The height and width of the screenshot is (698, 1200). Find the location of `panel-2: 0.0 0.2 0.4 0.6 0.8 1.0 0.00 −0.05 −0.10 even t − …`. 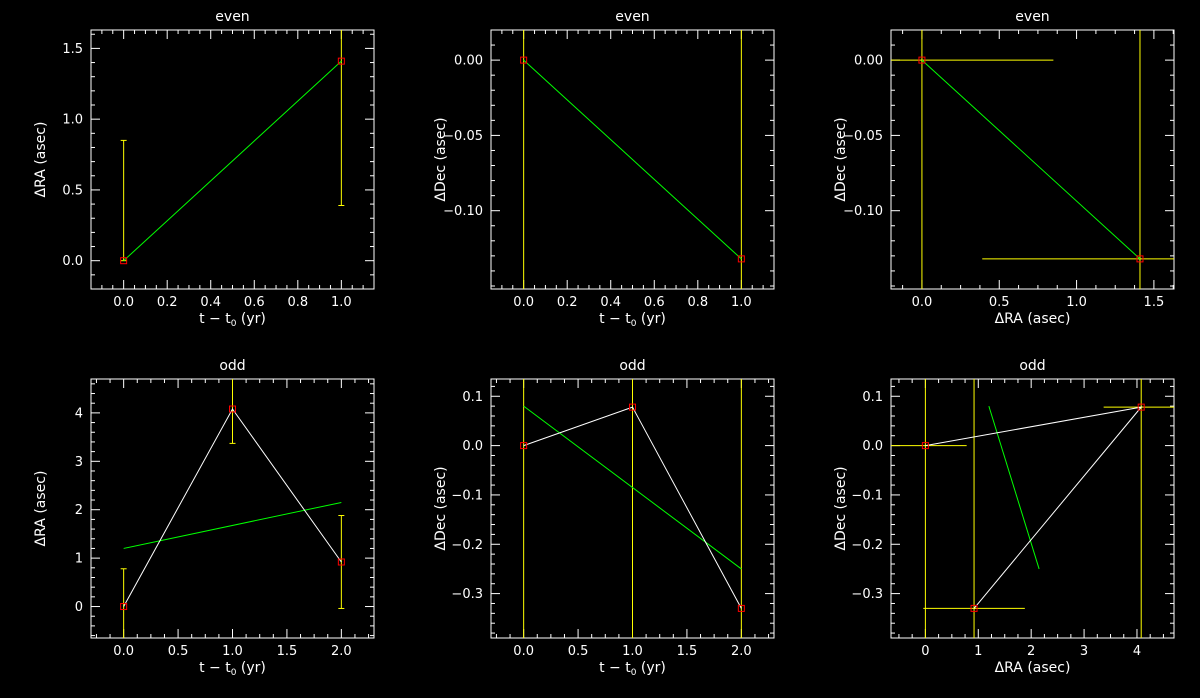

panel-2: 0.0 0.2 0.4 0.6 0.8 1.0 0.00 −0.05 −0.10 even t − … is located at coordinates (604, 169).